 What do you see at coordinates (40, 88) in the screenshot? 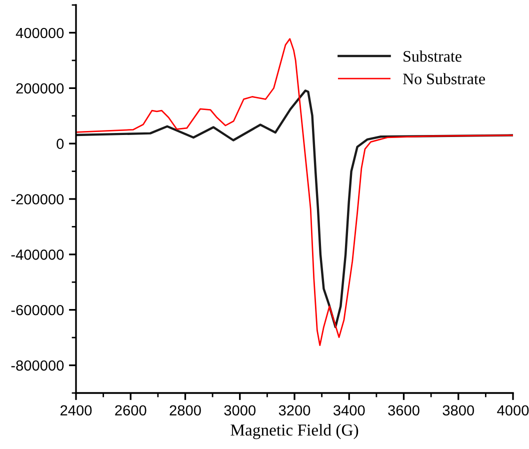
I see `y-tick-label: 200000` at bounding box center [40, 88].